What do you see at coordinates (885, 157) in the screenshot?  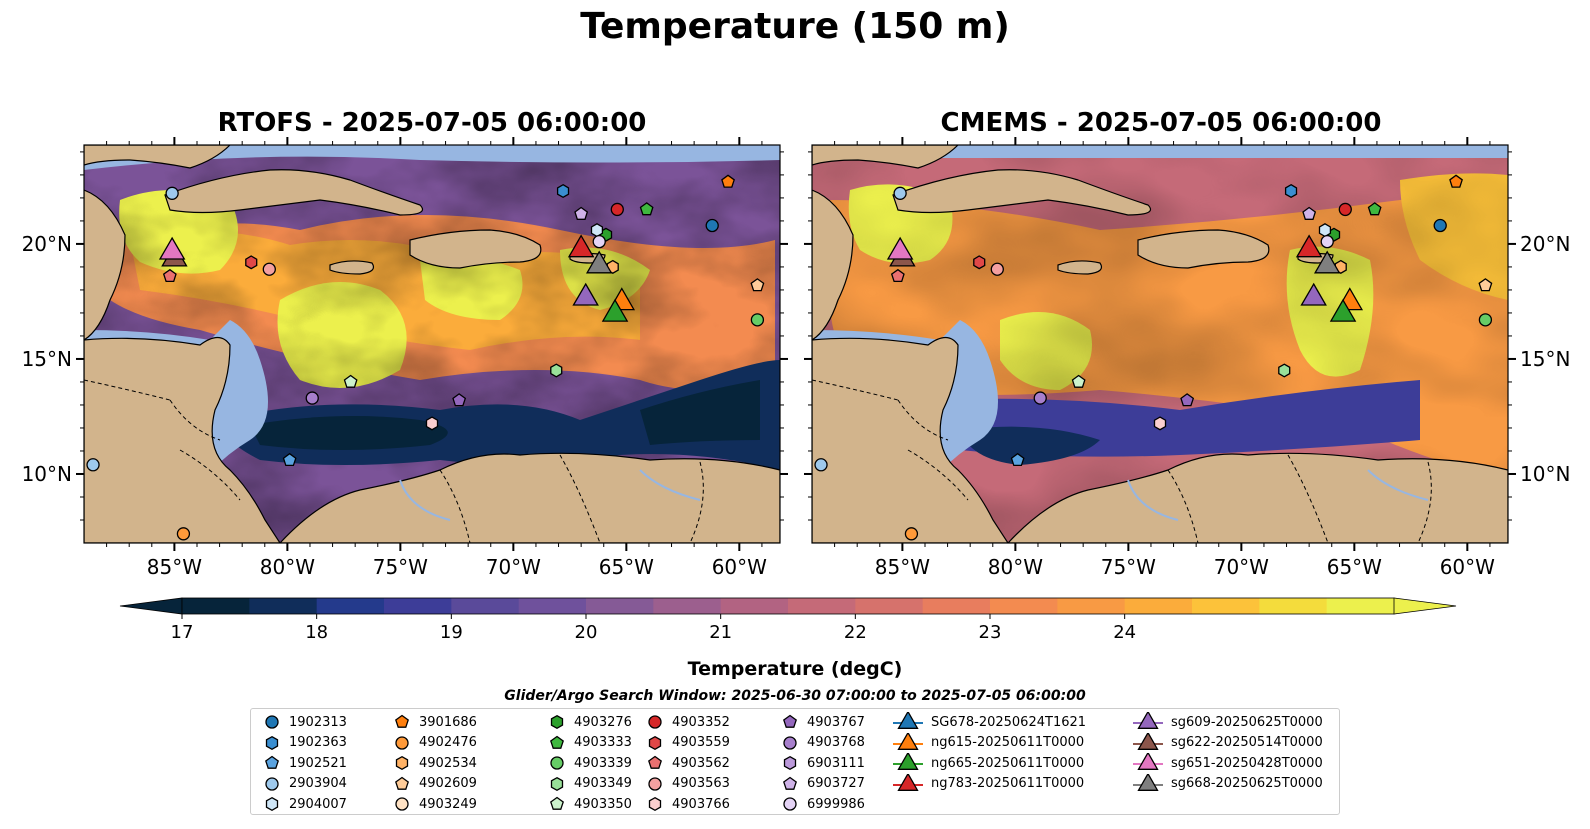 I see `land-florida` at bounding box center [885, 157].